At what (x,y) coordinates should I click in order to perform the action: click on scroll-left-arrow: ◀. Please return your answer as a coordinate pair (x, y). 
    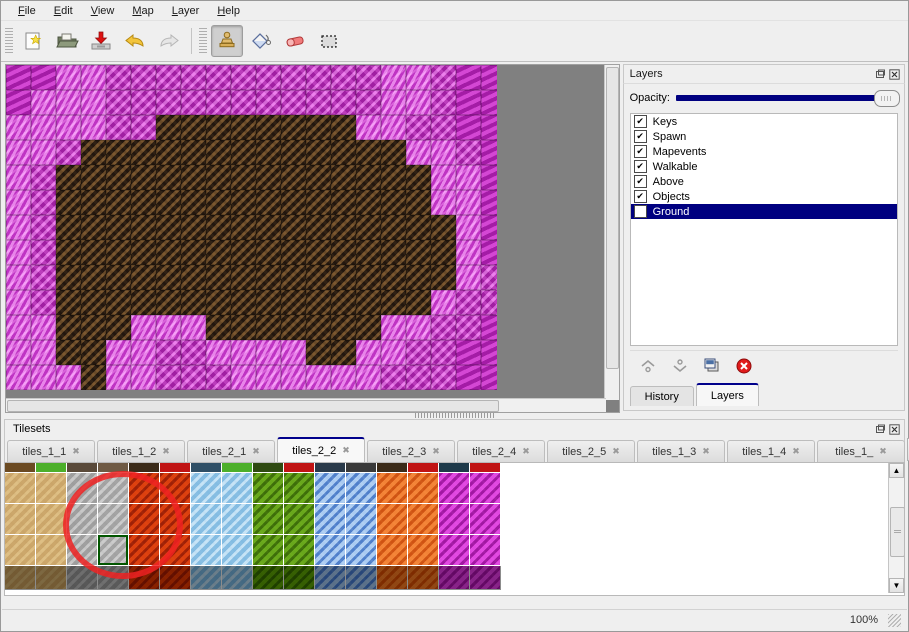
    Looking at the image, I should click on (908, 449).